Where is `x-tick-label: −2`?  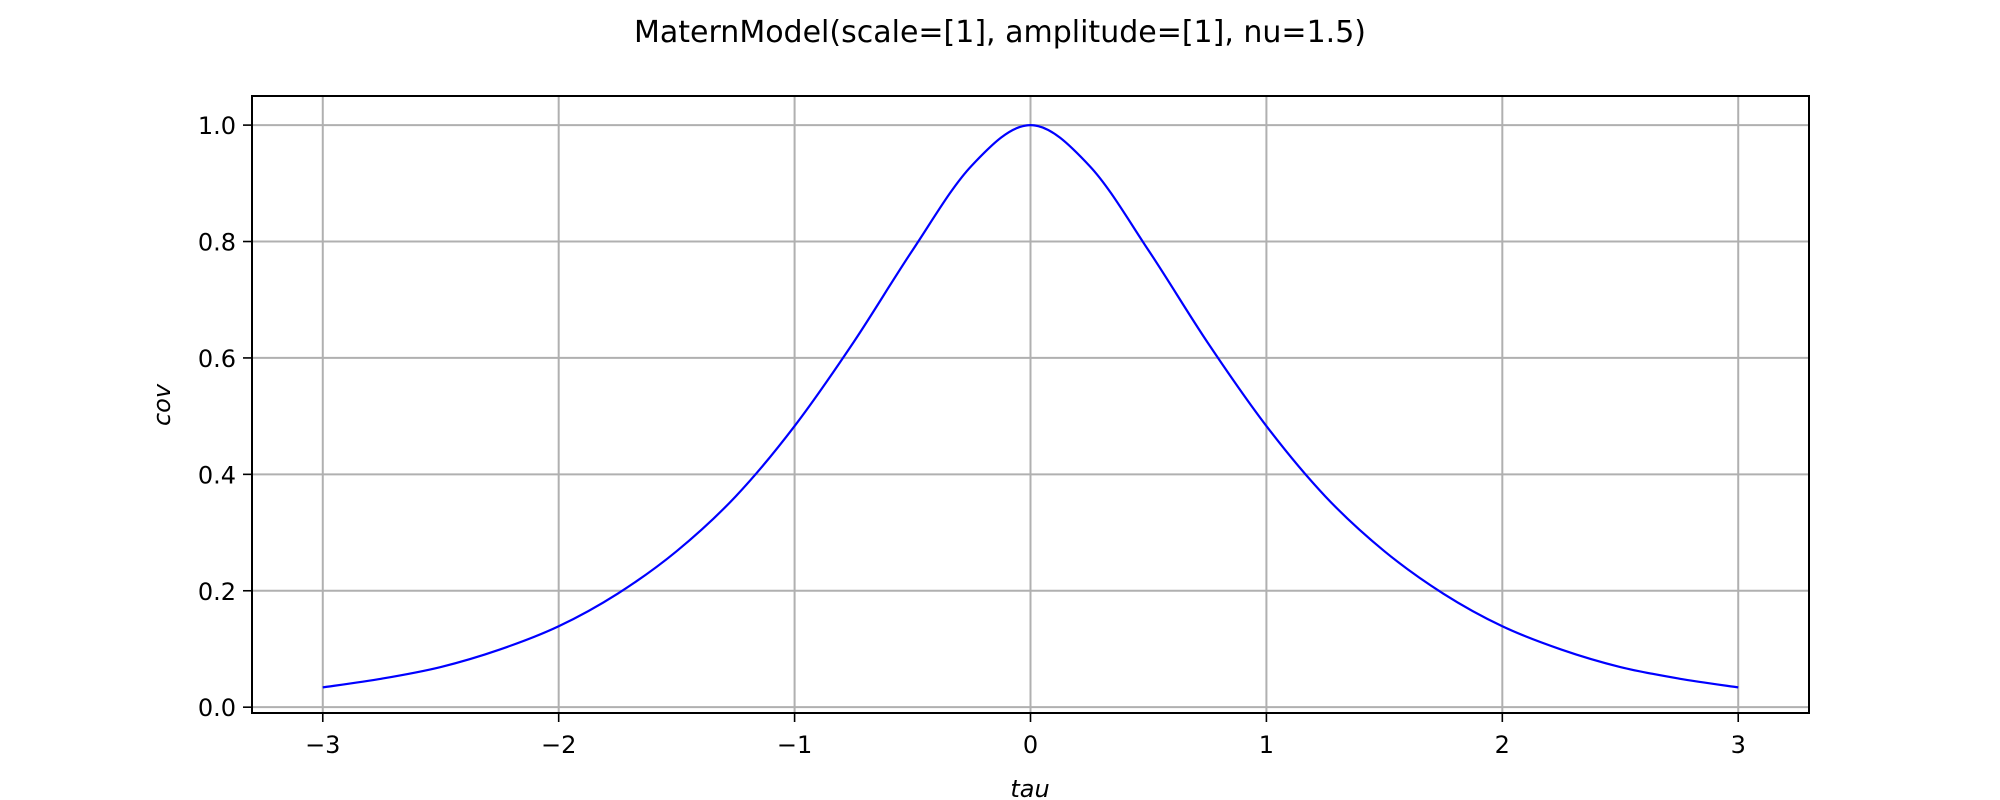
x-tick-label: −2 is located at coordinates (558, 745).